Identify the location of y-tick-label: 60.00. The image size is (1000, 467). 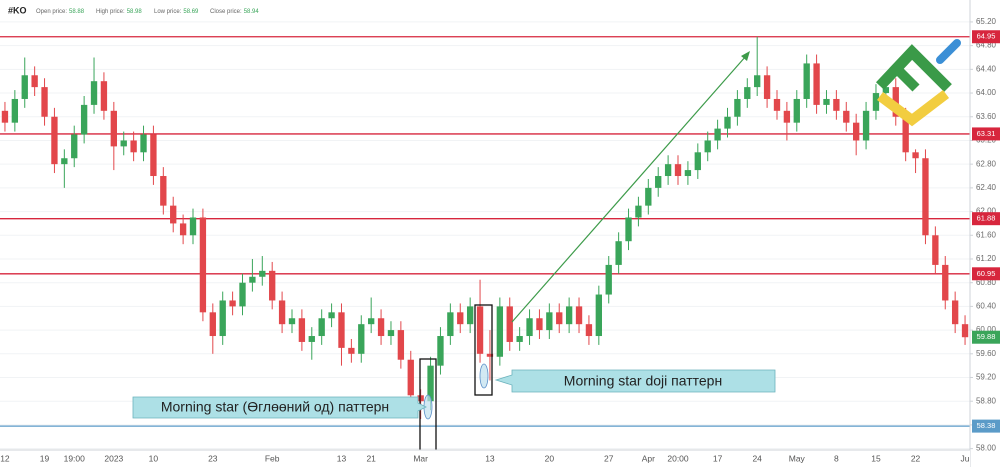
(986, 329).